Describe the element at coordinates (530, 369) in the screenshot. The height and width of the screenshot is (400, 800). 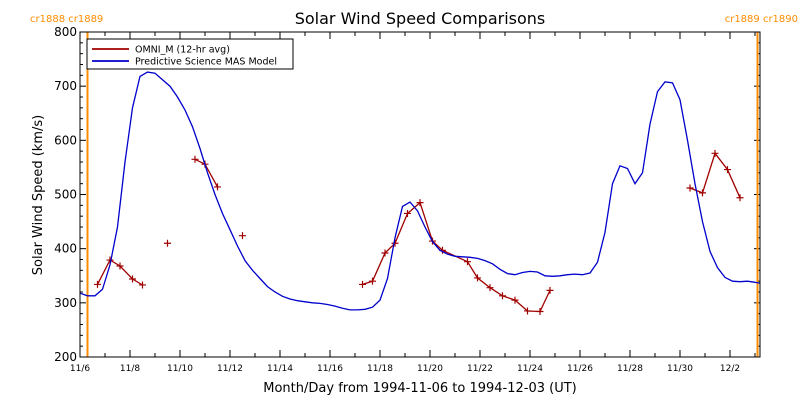
I see `x-tick-label: 11/24` at that location.